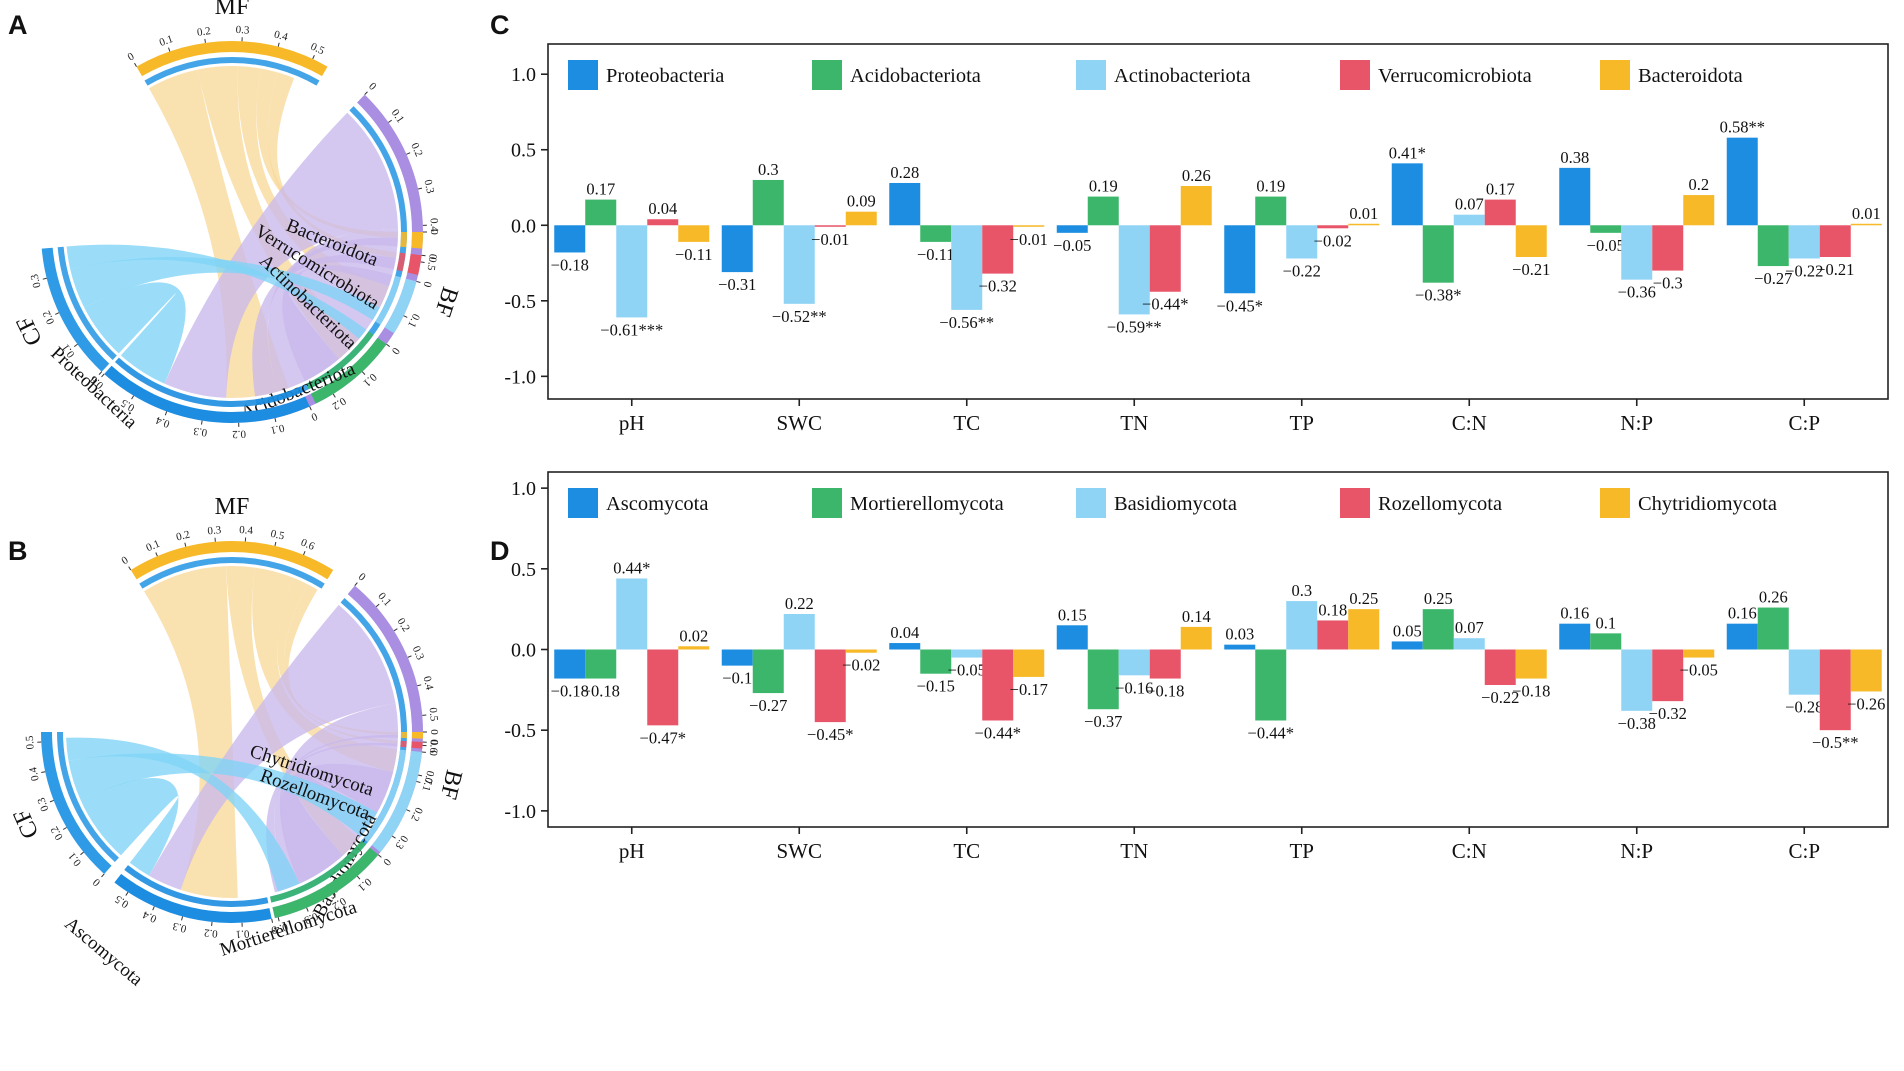 The height and width of the screenshot is (1071, 1904). I want to click on data-label-acidobacteriota-n-p: −0.05, so click(1606, 245).